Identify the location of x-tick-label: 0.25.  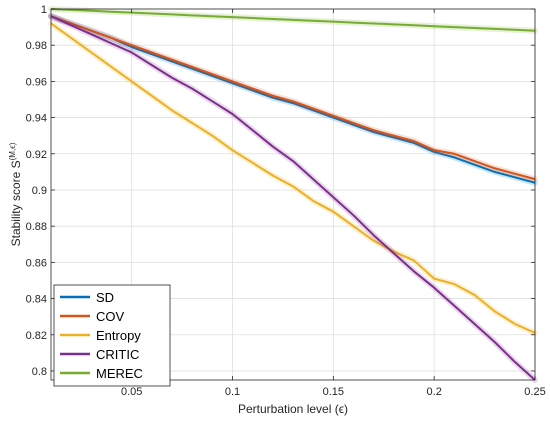
(534, 392).